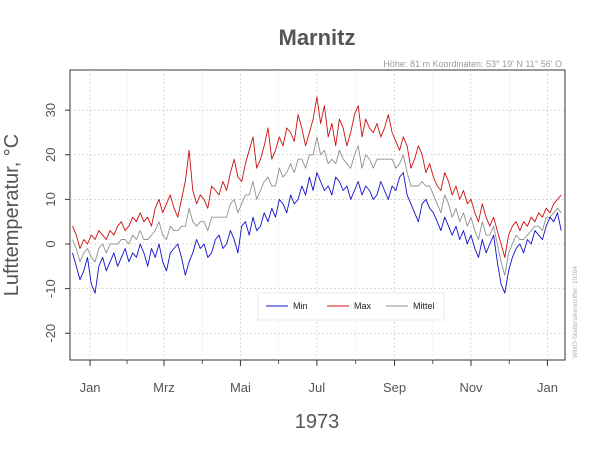 The height and width of the screenshot is (450, 600). I want to click on y-axis-title: Lufttemperatur, °C, so click(12, 215).